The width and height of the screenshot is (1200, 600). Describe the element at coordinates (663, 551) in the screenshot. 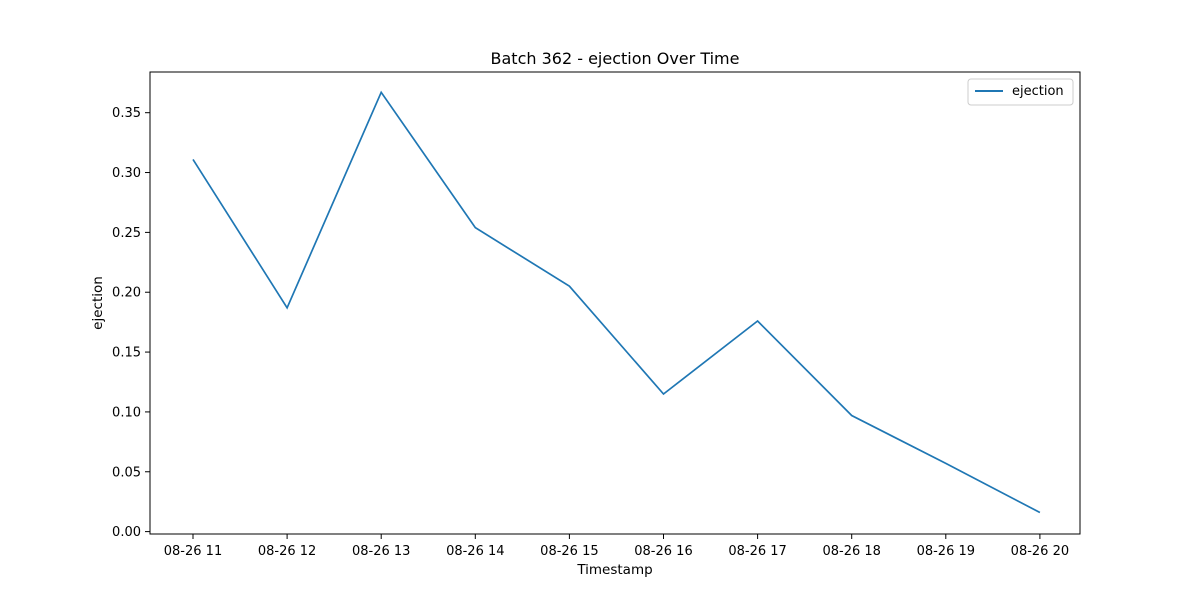

I see `x-tick-label: 08-26 16` at that location.